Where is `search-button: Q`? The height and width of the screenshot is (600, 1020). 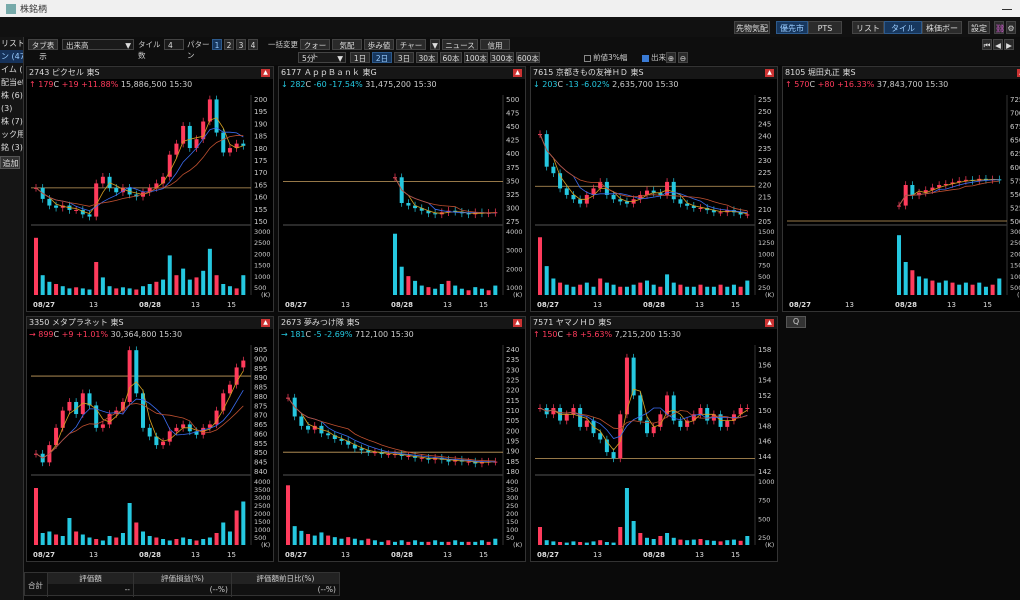 search-button: Q is located at coordinates (796, 322).